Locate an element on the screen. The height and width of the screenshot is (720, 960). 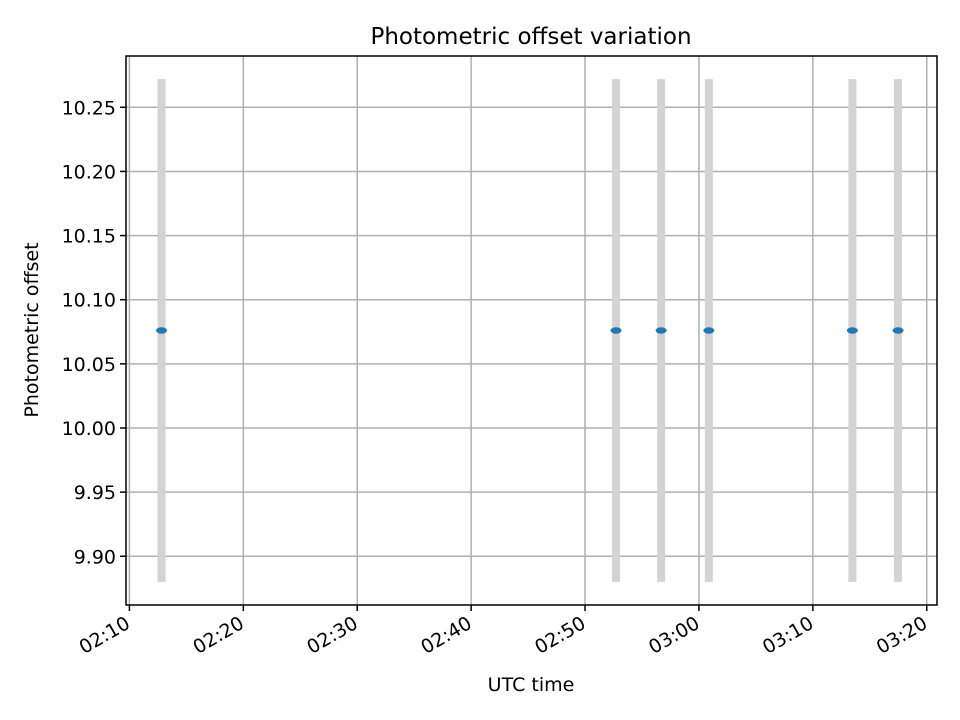
y-axis-ticks: 9.90 9.95 10.00 10.05 10.10 10.15 10.20 10.25 is located at coordinates (94, 332).